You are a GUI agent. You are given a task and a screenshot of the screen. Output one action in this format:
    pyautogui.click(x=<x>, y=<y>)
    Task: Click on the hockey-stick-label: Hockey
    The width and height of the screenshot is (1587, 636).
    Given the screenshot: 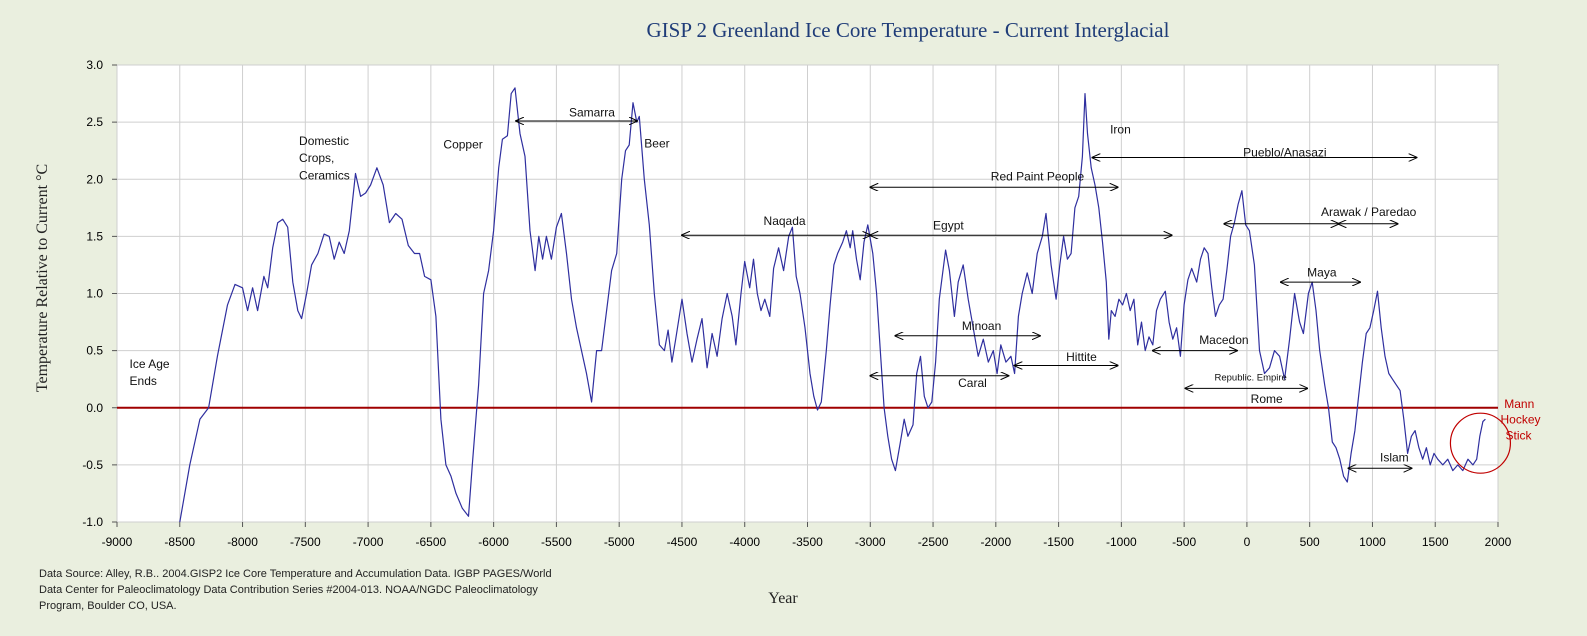 What is the action you would take?
    pyautogui.click(x=1521, y=420)
    